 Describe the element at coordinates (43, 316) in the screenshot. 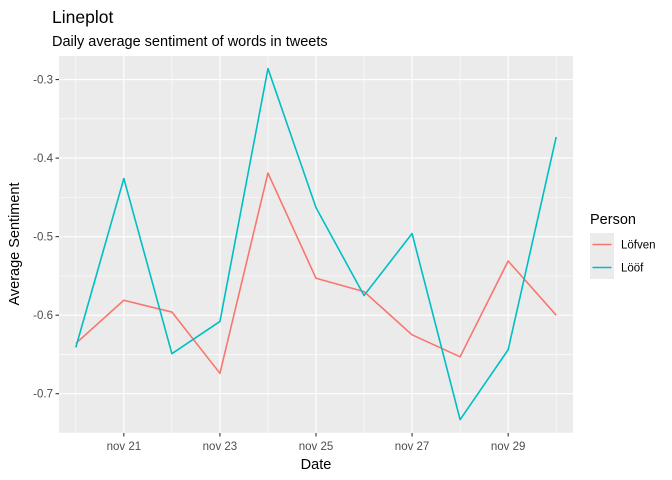

I see `y-tick-label: -0.6` at that location.